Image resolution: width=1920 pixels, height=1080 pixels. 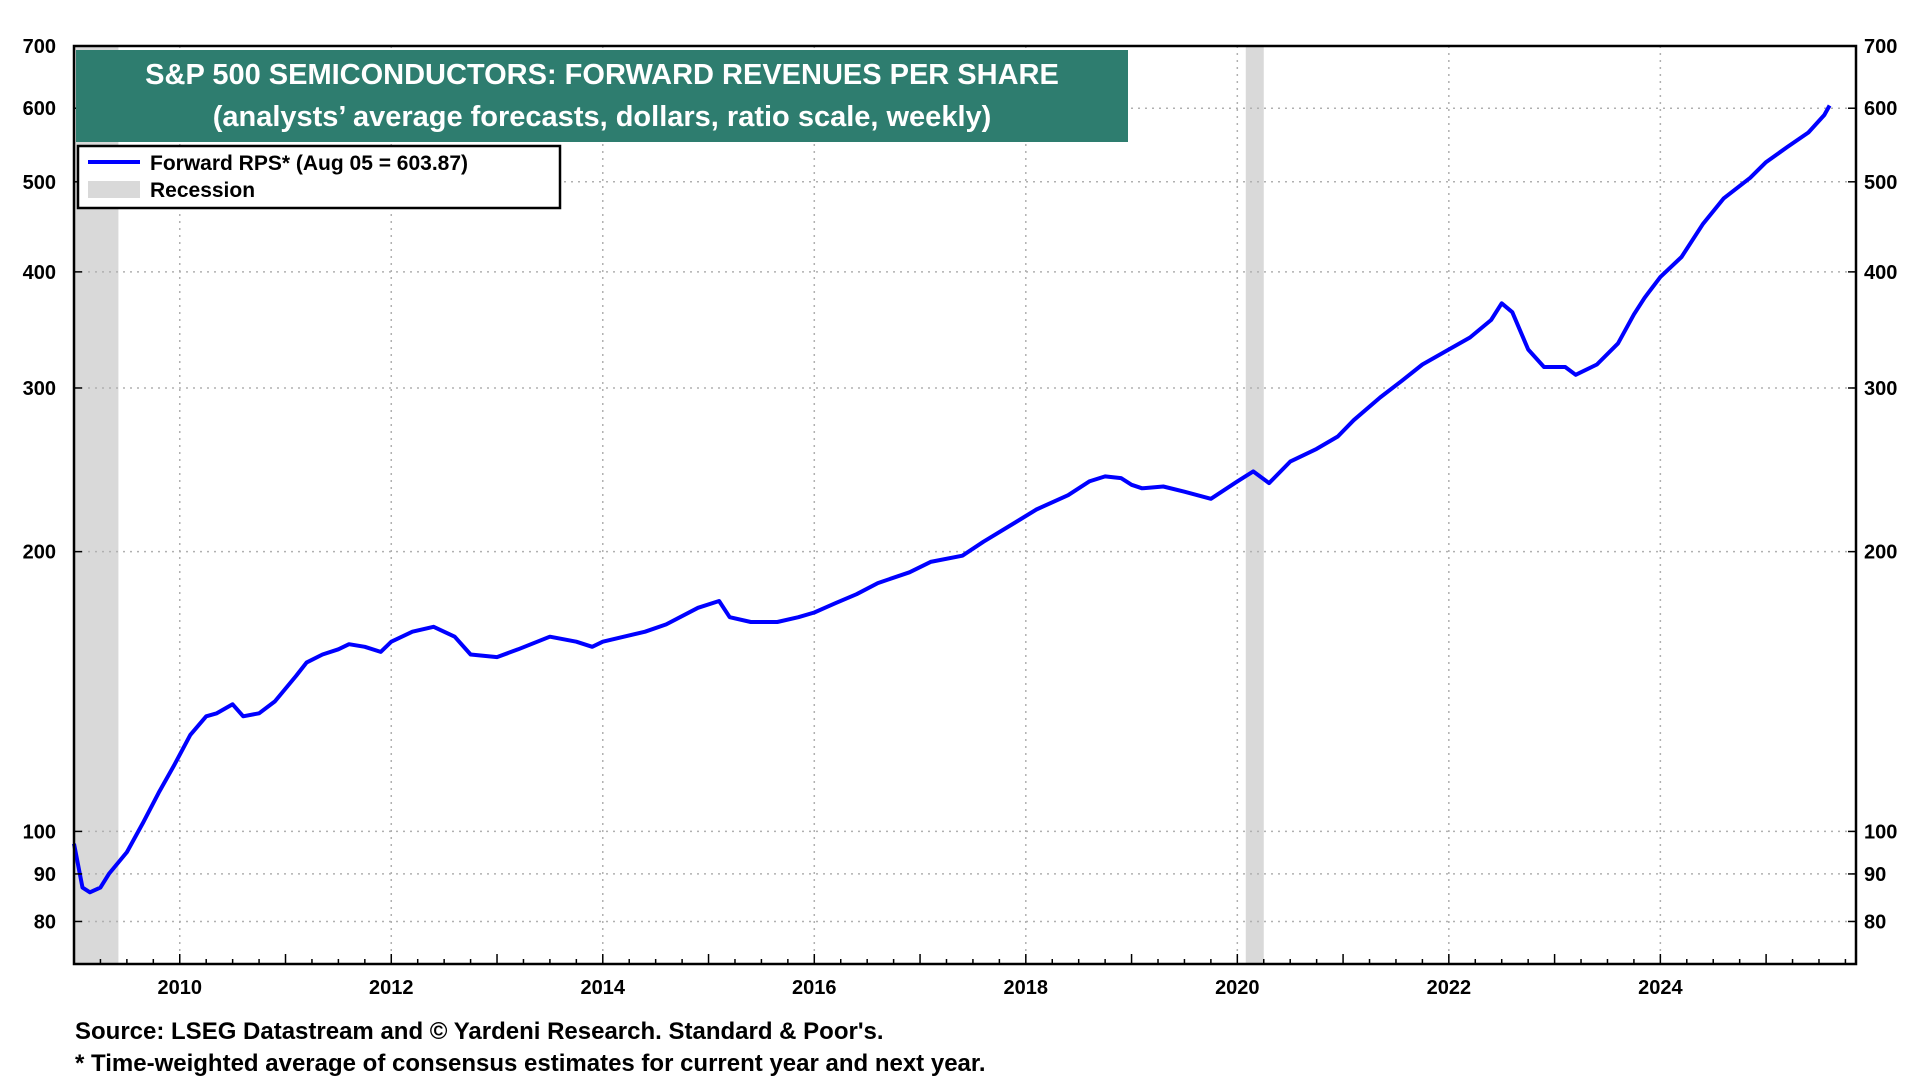 What do you see at coordinates (39, 832) in the screenshot?
I see `y-tick-label-left: 100` at bounding box center [39, 832].